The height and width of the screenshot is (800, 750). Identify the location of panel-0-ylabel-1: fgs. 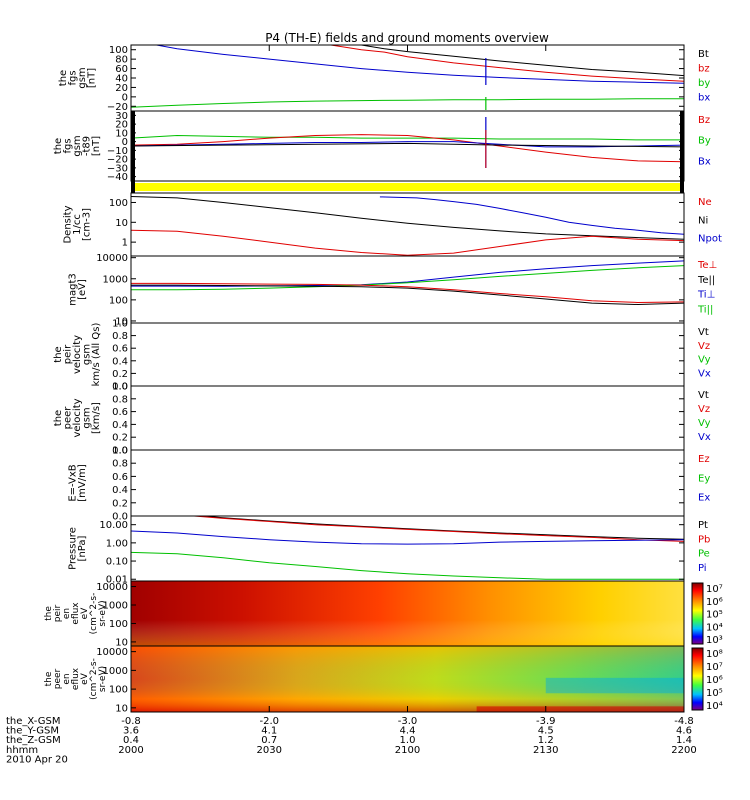
(72, 77).